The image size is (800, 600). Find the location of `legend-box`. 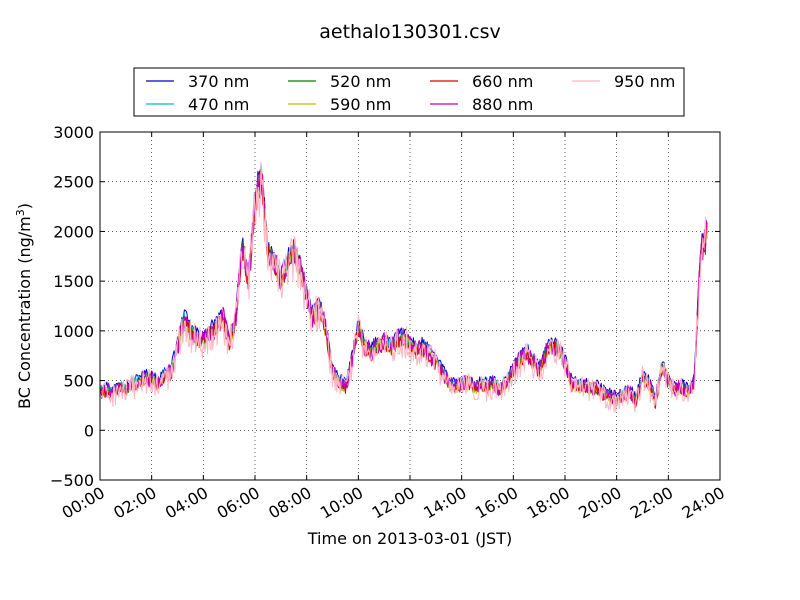

legend-box is located at coordinates (409, 92).